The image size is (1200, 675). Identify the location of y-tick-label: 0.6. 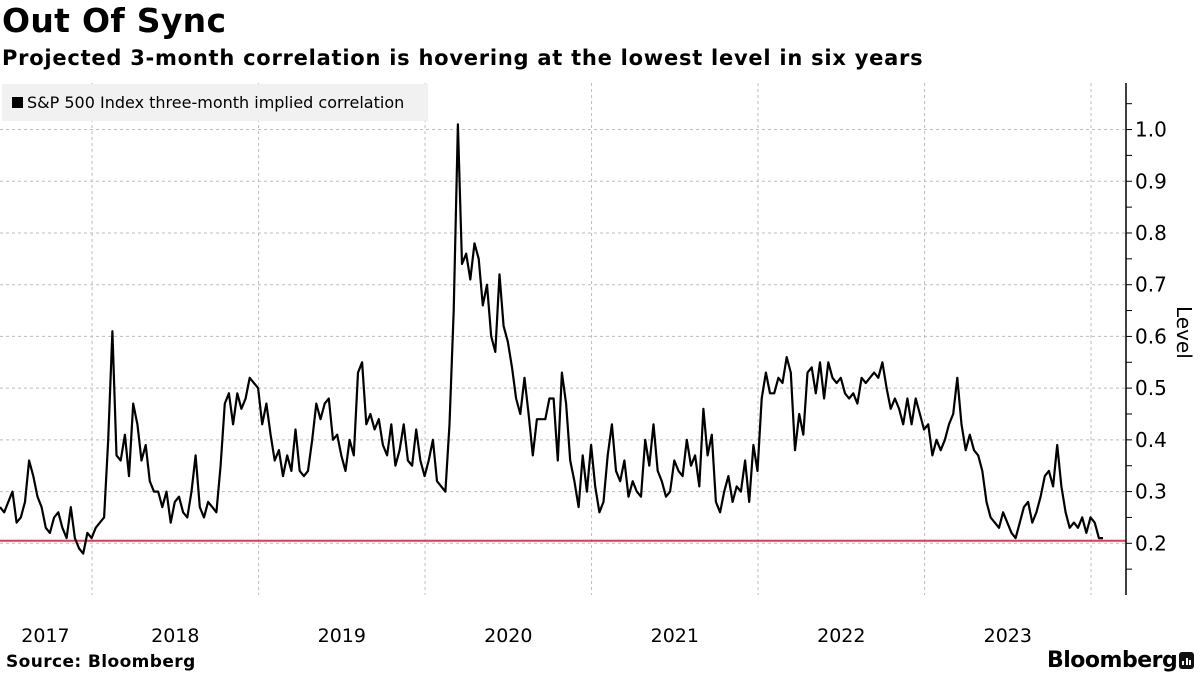
(1151, 336).